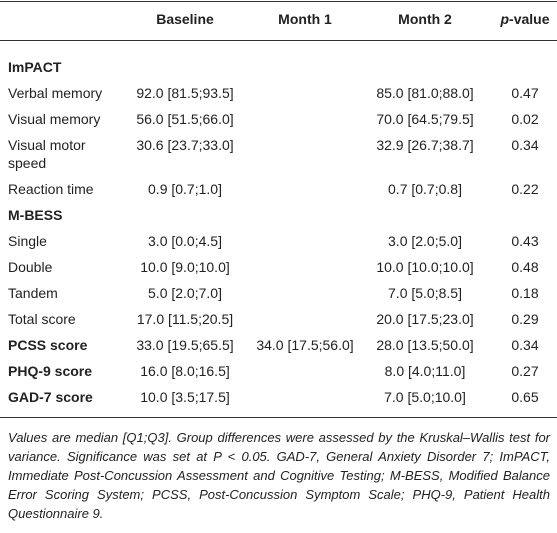  What do you see at coordinates (33, 293) in the screenshot?
I see `row-label: Tandem` at bounding box center [33, 293].